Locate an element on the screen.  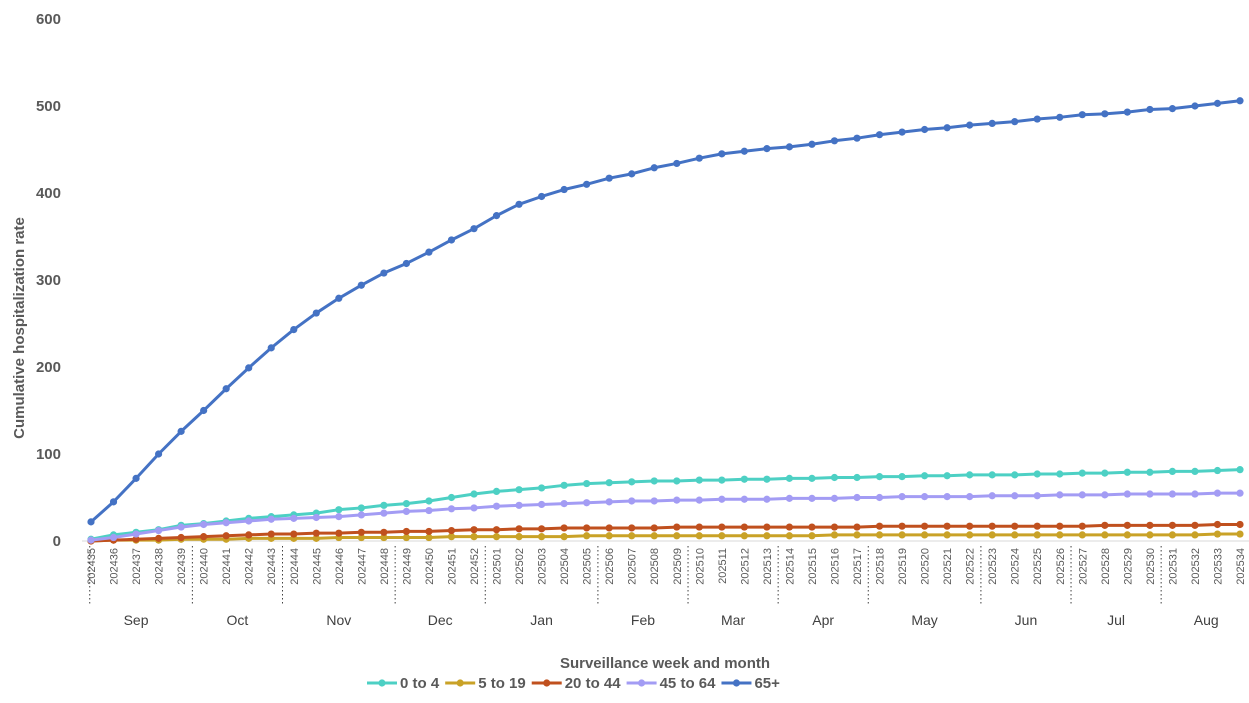
x-tick-label: 202517 is located at coordinates (858, 566).